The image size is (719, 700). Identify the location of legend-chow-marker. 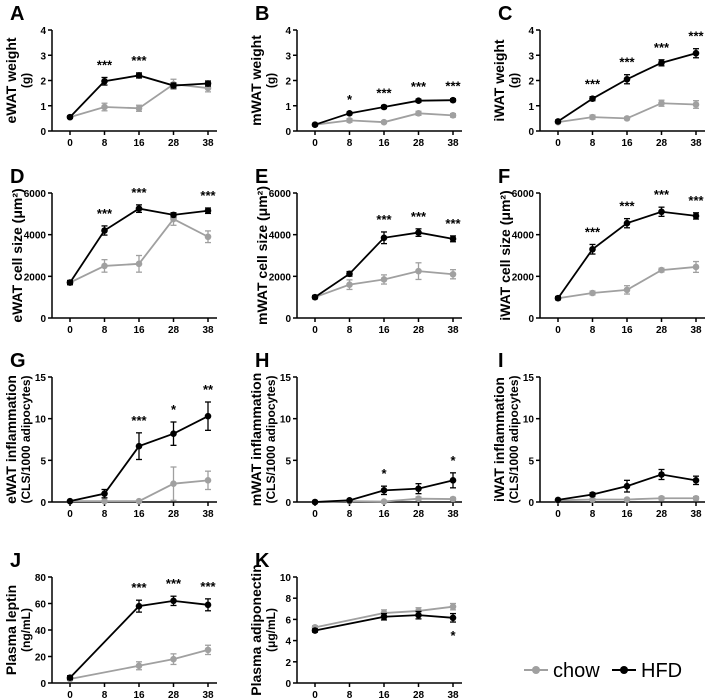
(536, 670).